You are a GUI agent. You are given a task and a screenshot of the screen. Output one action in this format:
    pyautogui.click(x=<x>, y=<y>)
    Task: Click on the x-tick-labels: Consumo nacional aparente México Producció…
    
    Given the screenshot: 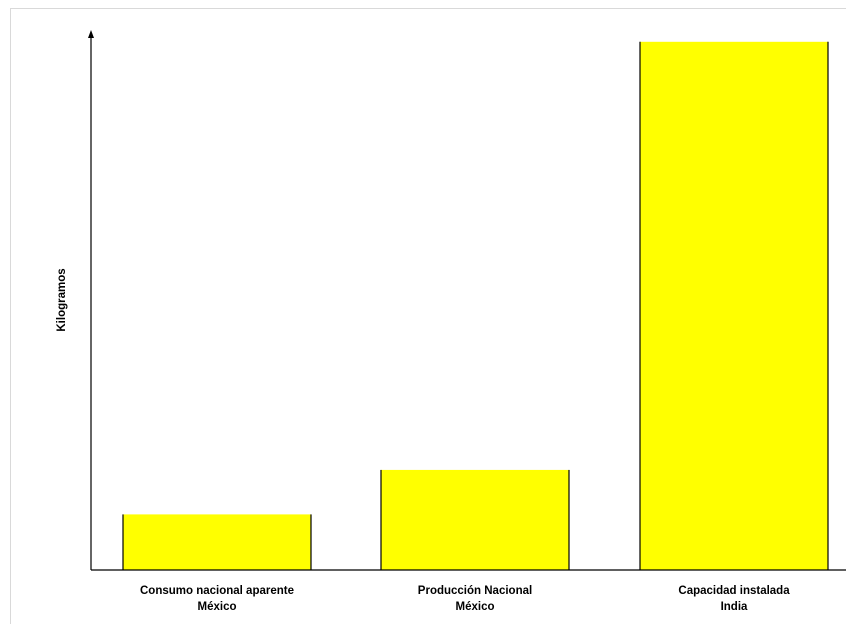 What is the action you would take?
    pyautogui.click(x=465, y=599)
    